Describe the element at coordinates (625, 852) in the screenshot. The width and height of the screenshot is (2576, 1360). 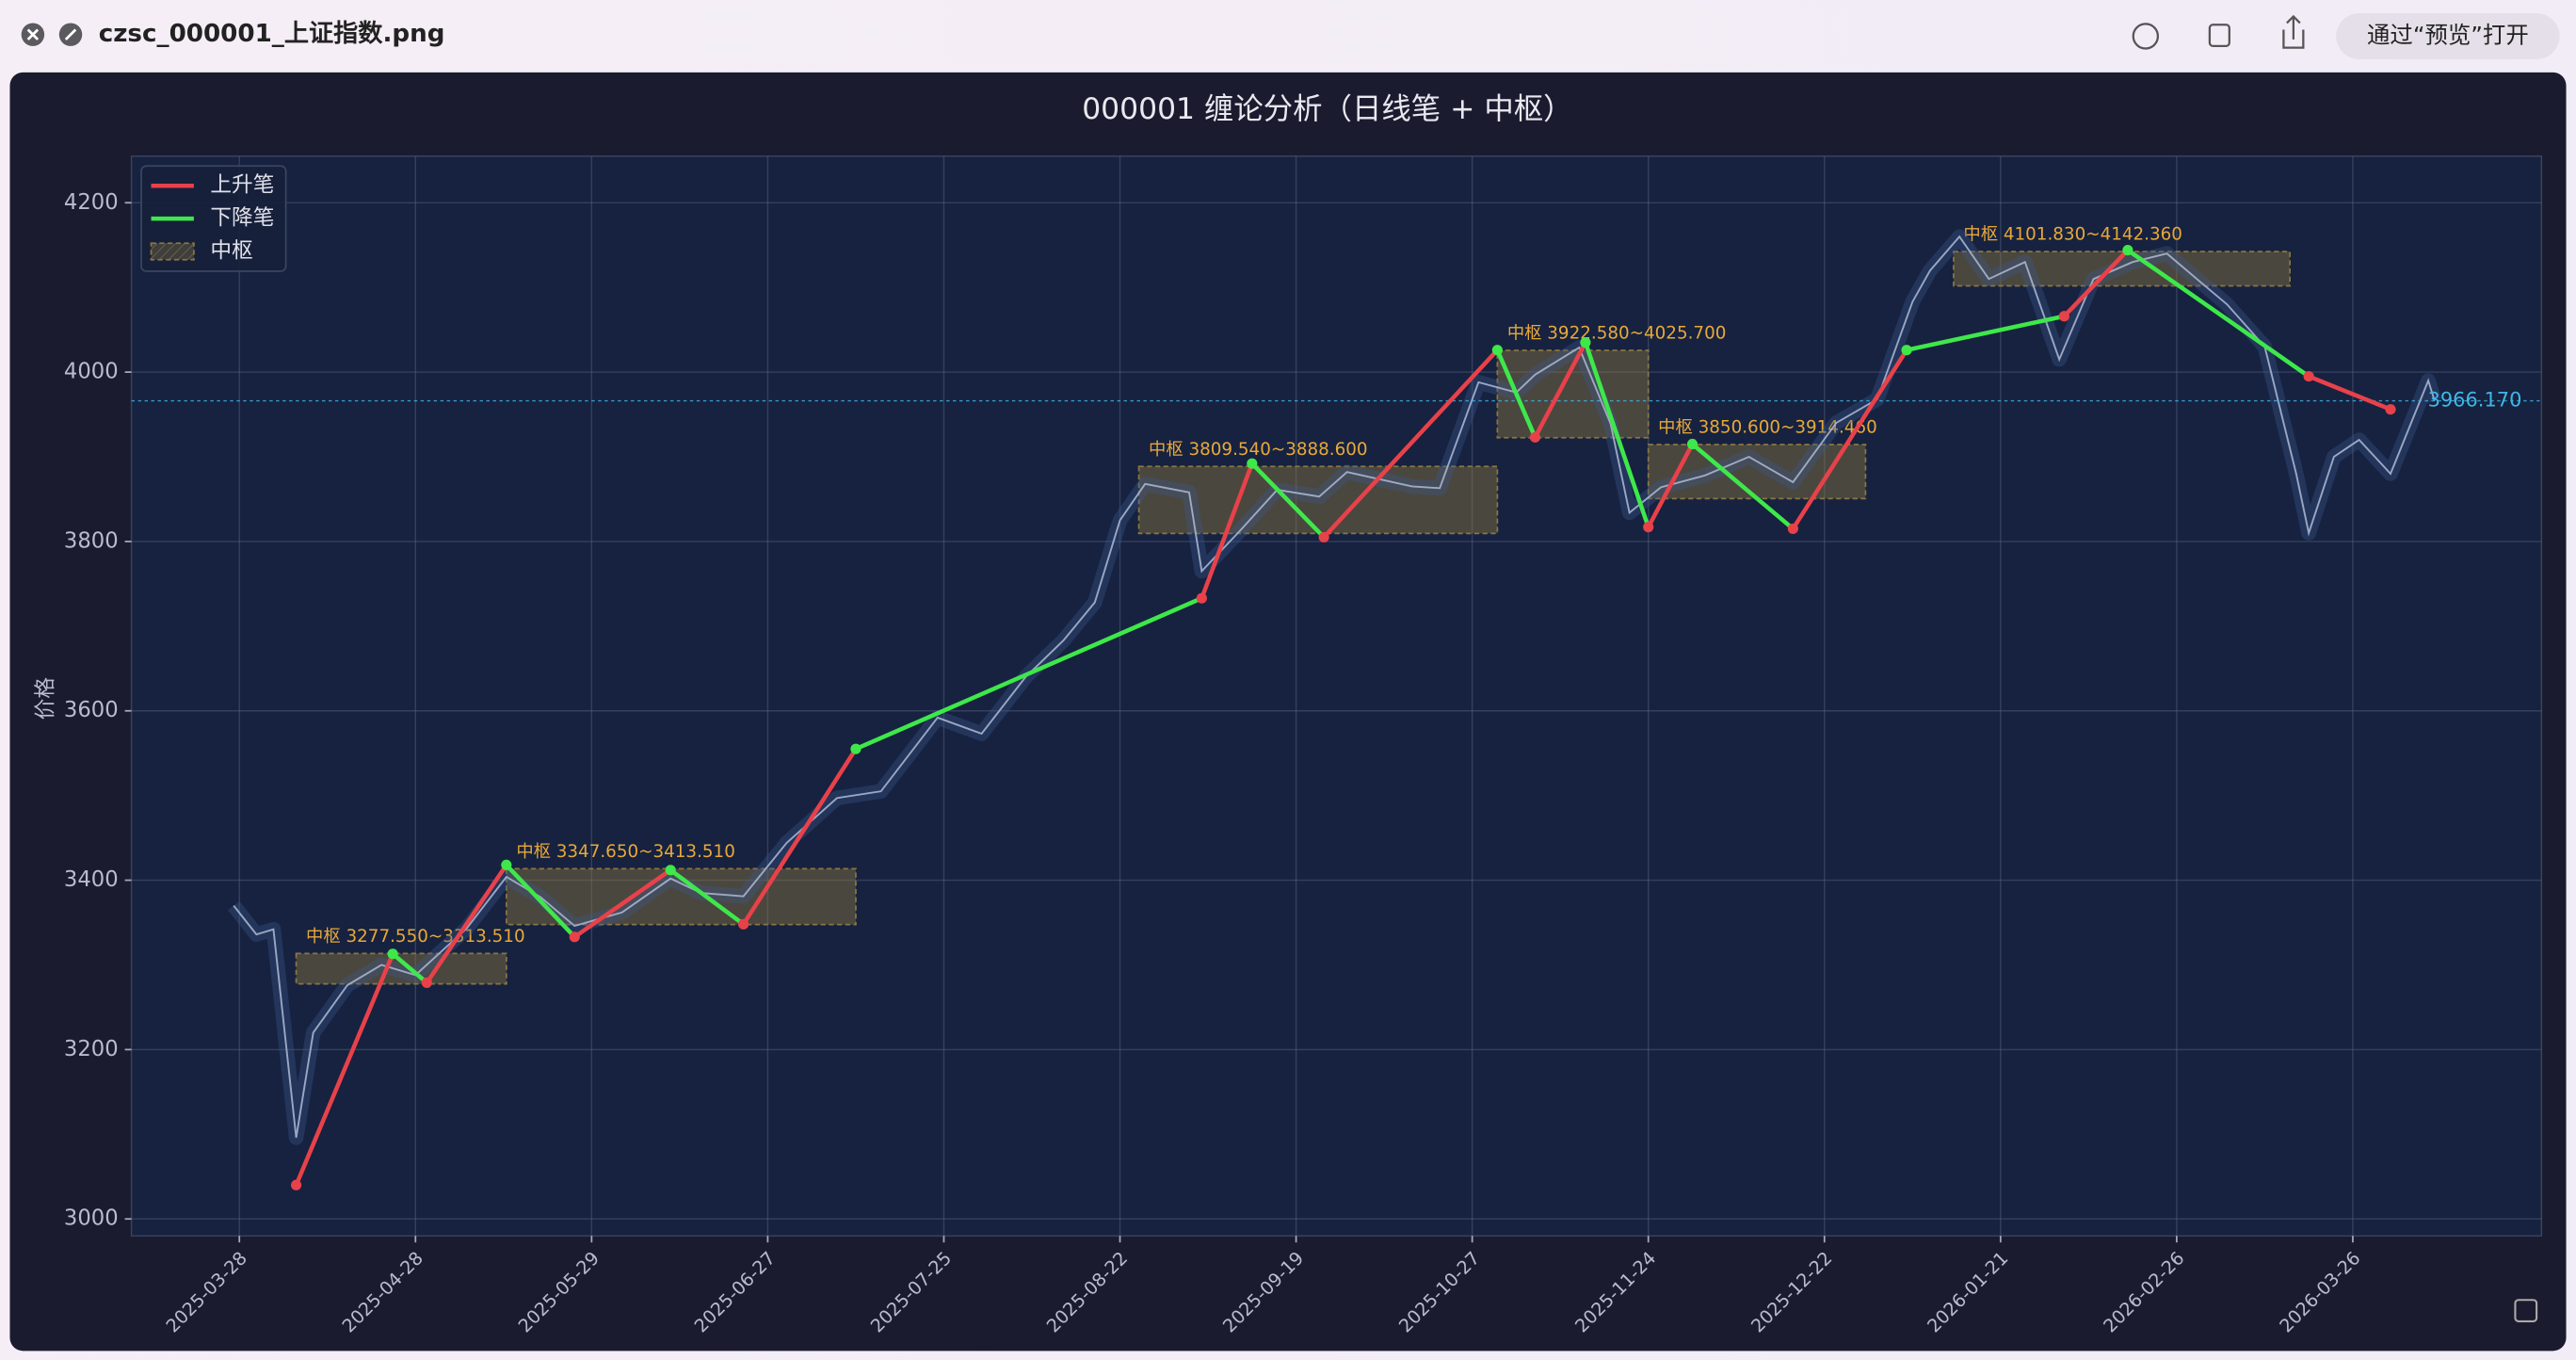
I see `zhongshu-label: 中枢 3347.650~3413.510` at that location.